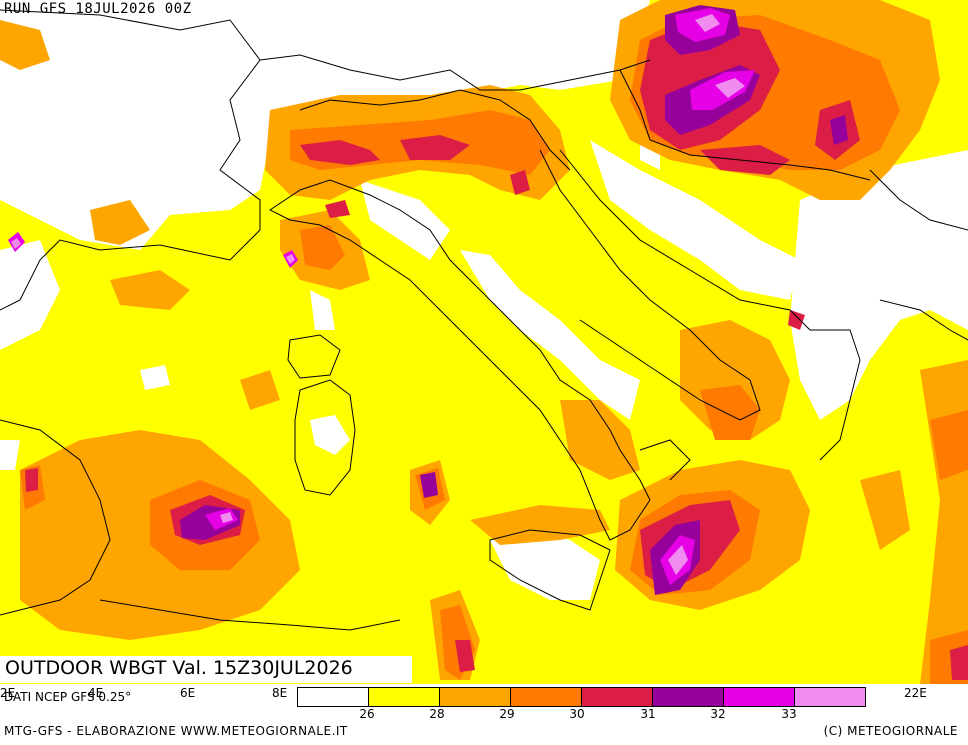 The height and width of the screenshot is (745, 968). I want to click on title-box, so click(206, 669).